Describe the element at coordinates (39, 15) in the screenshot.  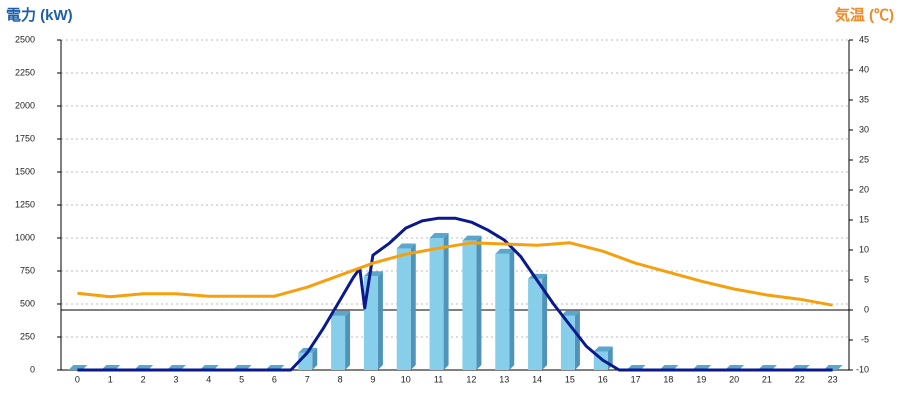
I see `y-axis-title: 電力 (kW)` at that location.